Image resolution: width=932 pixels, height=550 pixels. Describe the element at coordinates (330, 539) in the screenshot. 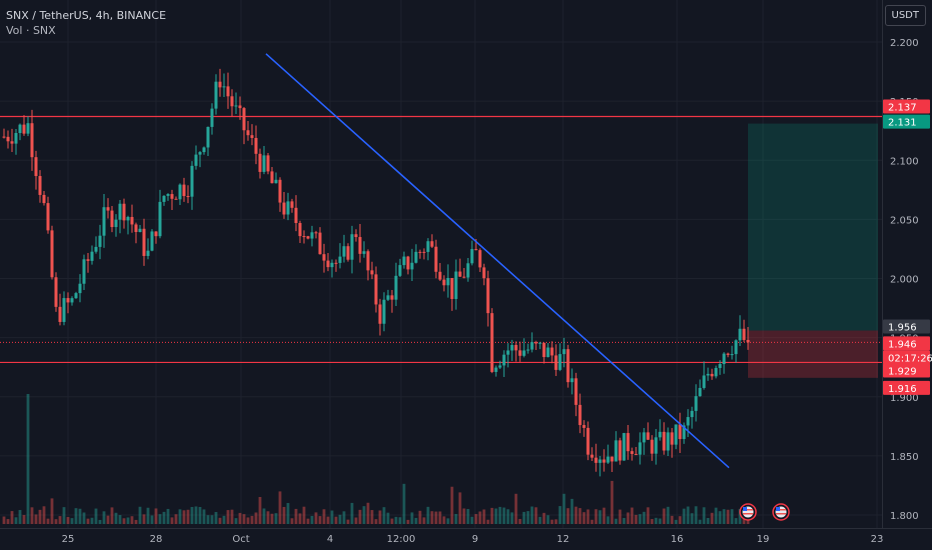

I see `x-tick-label: 4` at that location.